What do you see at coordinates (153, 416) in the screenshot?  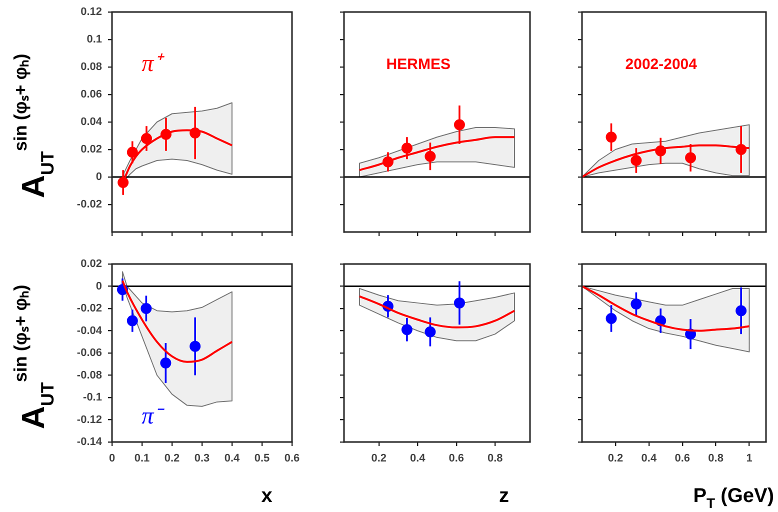 I see `annotation: π⁻` at bounding box center [153, 416].